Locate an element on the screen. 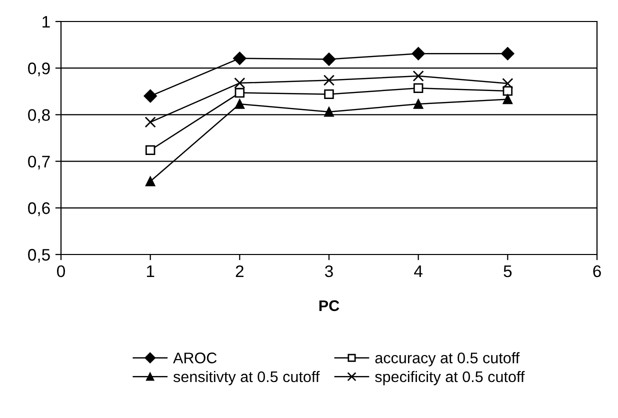 The width and height of the screenshot is (618, 418). legend-label: specificity at 0.5 cutoff is located at coordinates (450, 378).